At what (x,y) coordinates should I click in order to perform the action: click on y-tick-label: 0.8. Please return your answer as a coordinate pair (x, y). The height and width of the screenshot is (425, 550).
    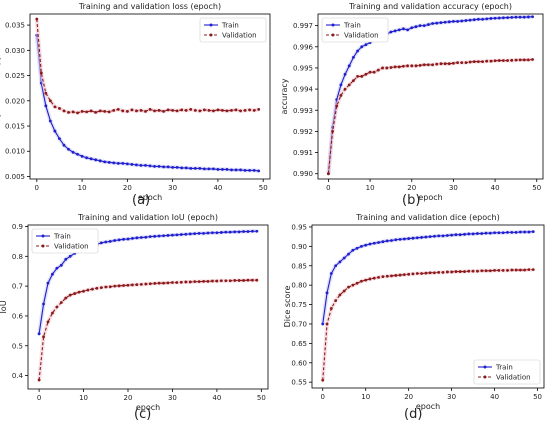
    Looking at the image, I should click on (17, 257).